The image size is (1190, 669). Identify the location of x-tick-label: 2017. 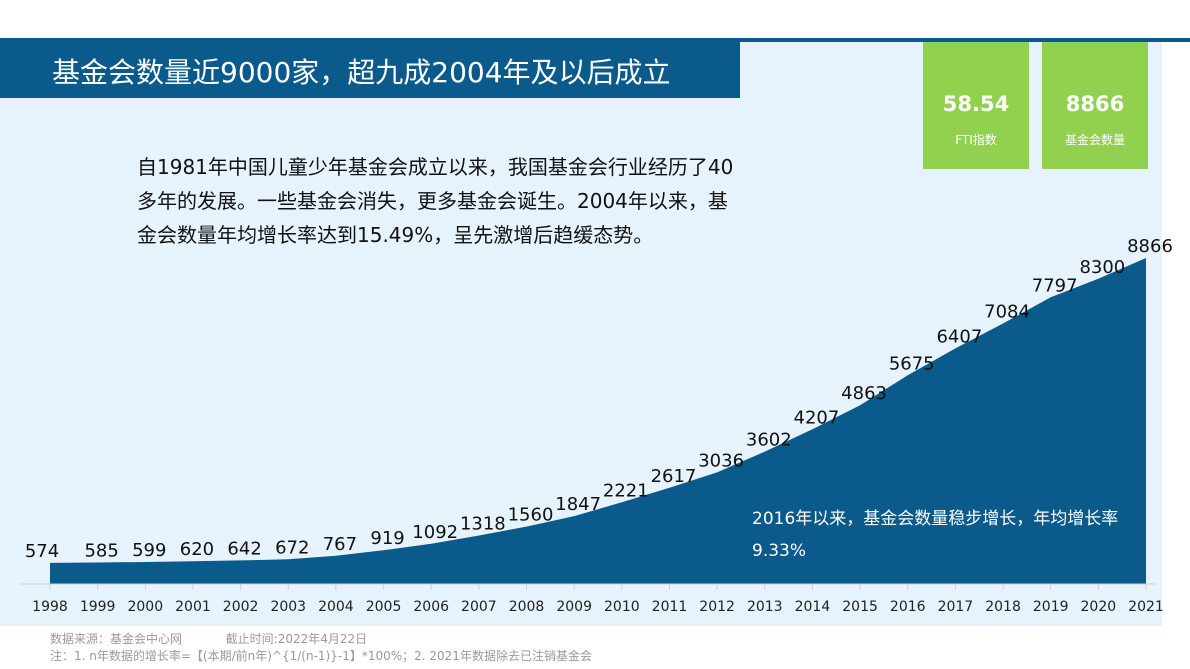
(956, 607).